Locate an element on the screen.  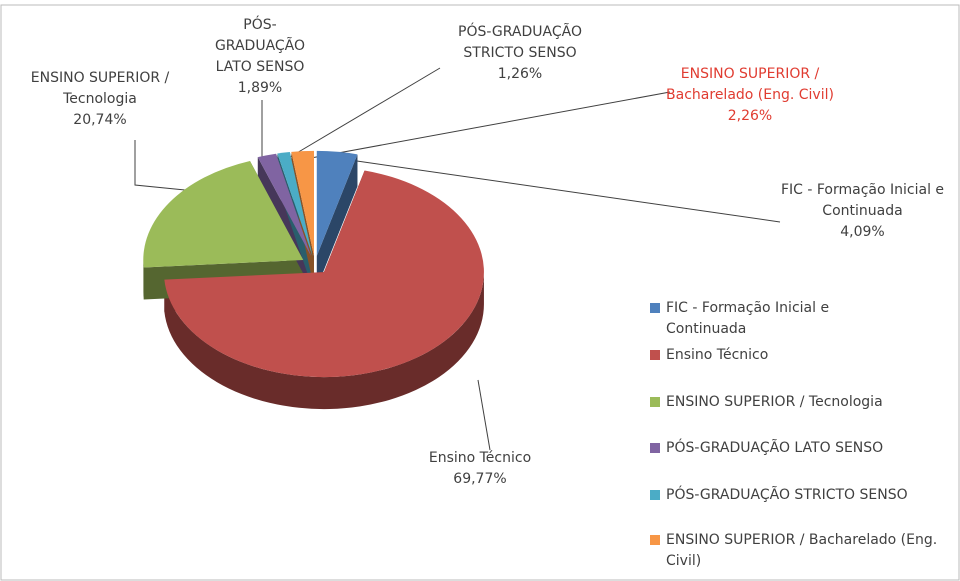
data-label: Ensino Técnico 69,77% is located at coordinates (480, 469).